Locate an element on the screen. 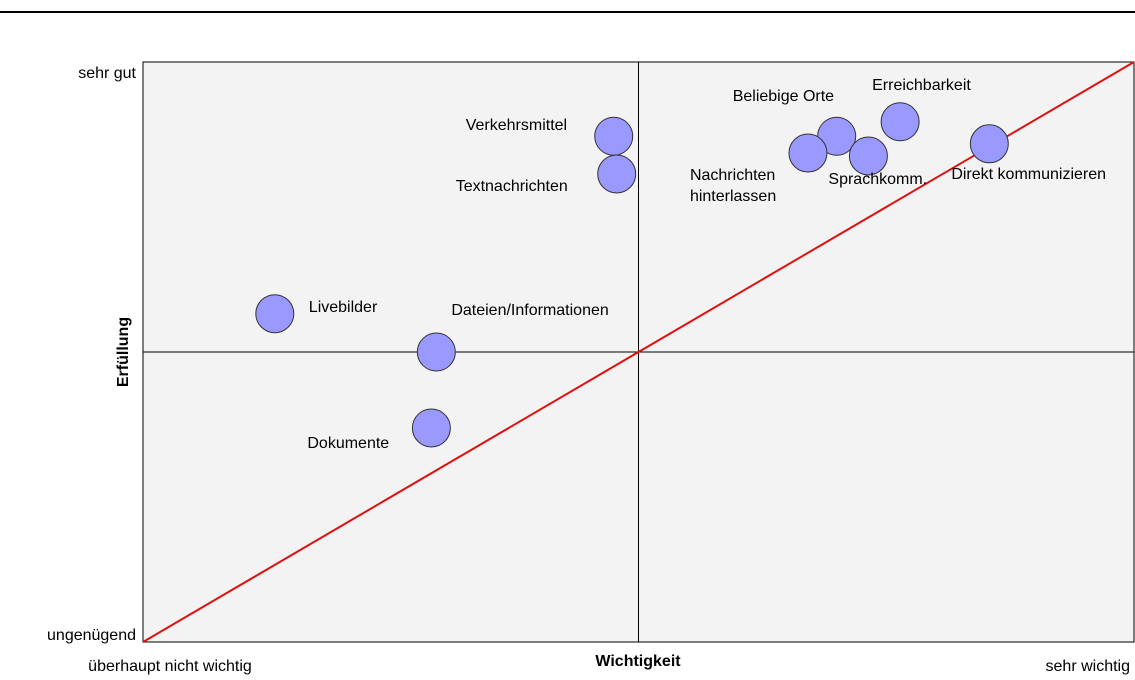 Image resolution: width=1135 pixels, height=680 pixels. point-label: Dateien/Informationen is located at coordinates (530, 310).